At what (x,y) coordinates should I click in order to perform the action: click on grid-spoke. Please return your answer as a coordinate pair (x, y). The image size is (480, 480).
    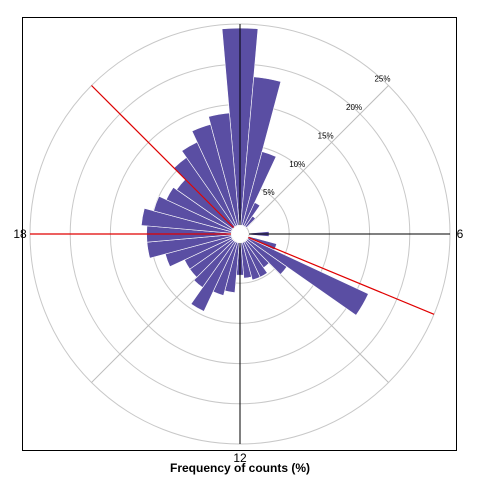
    Looking at the image, I should click on (317, 156).